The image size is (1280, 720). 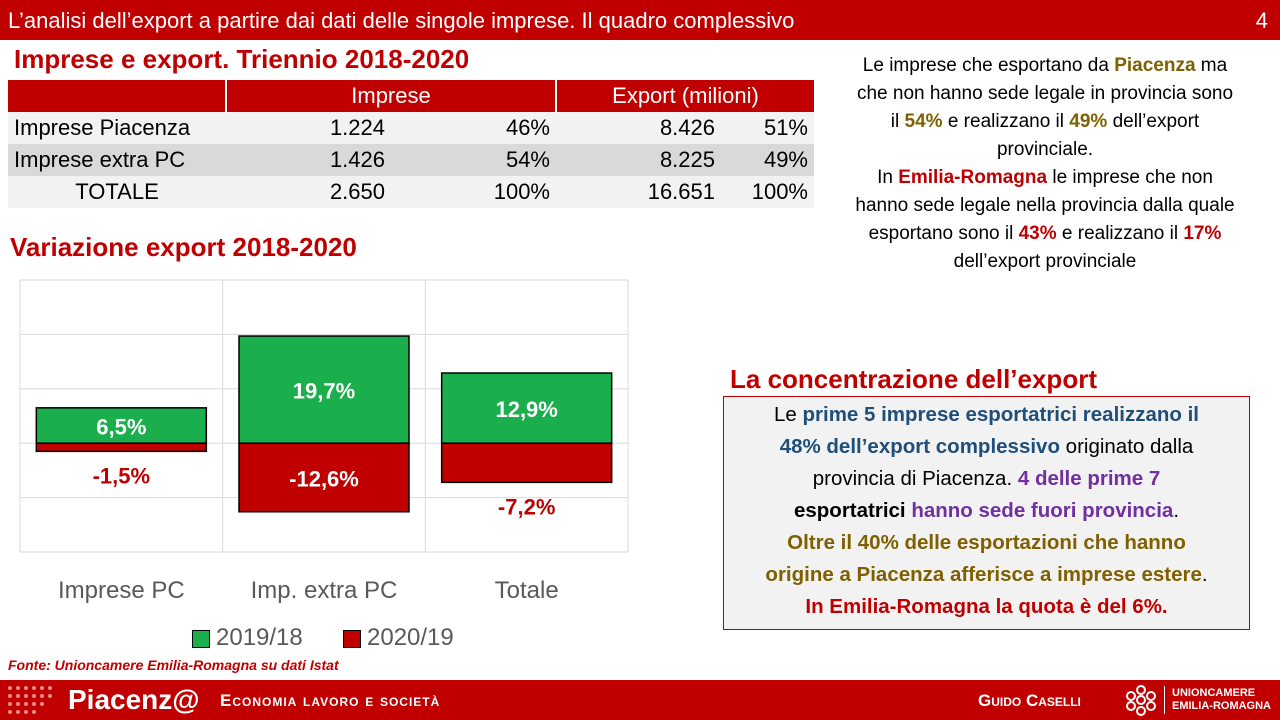 I want to click on legend-label: 2019/18, so click(x=259, y=637).